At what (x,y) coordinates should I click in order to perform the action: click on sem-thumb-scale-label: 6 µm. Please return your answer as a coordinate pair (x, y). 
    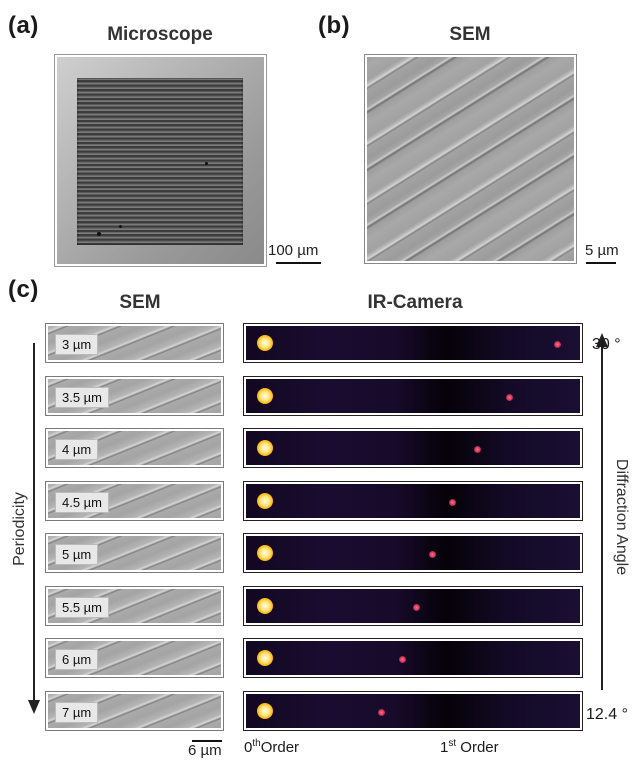
    Looking at the image, I should click on (205, 750).